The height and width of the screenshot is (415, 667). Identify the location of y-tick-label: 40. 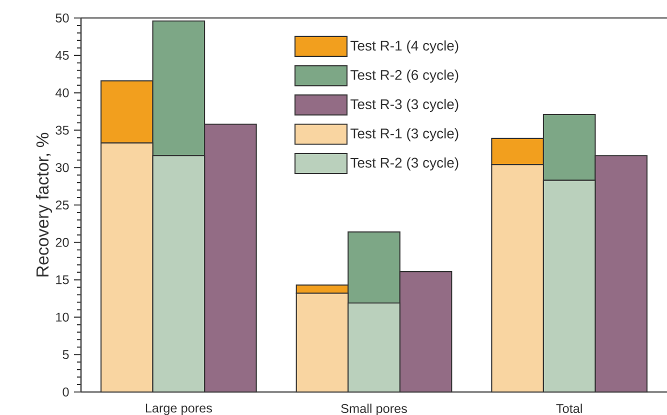
(62, 93).